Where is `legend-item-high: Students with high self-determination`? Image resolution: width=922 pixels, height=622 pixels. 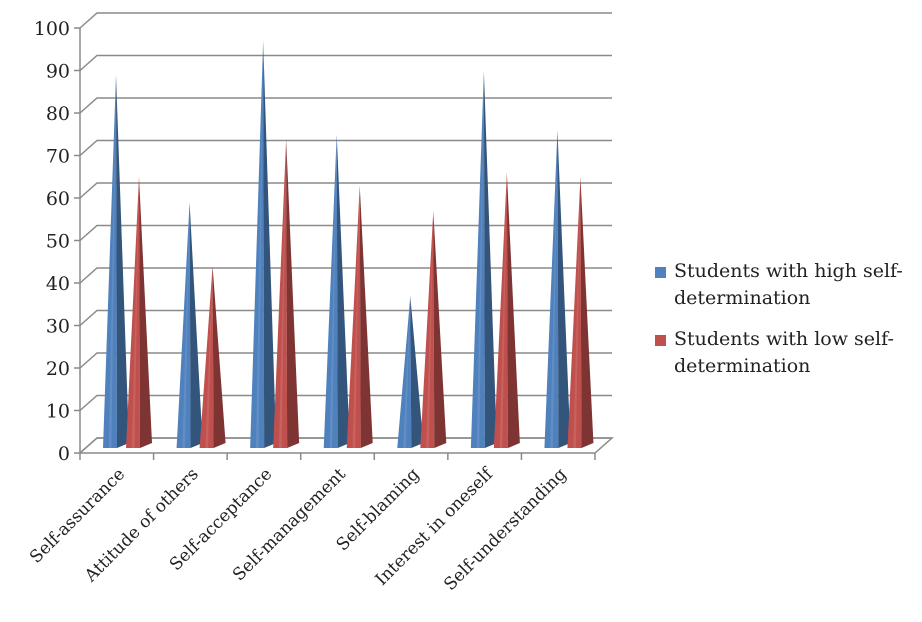
legend-item-high: Students with high self-determination is located at coordinates (787, 285).